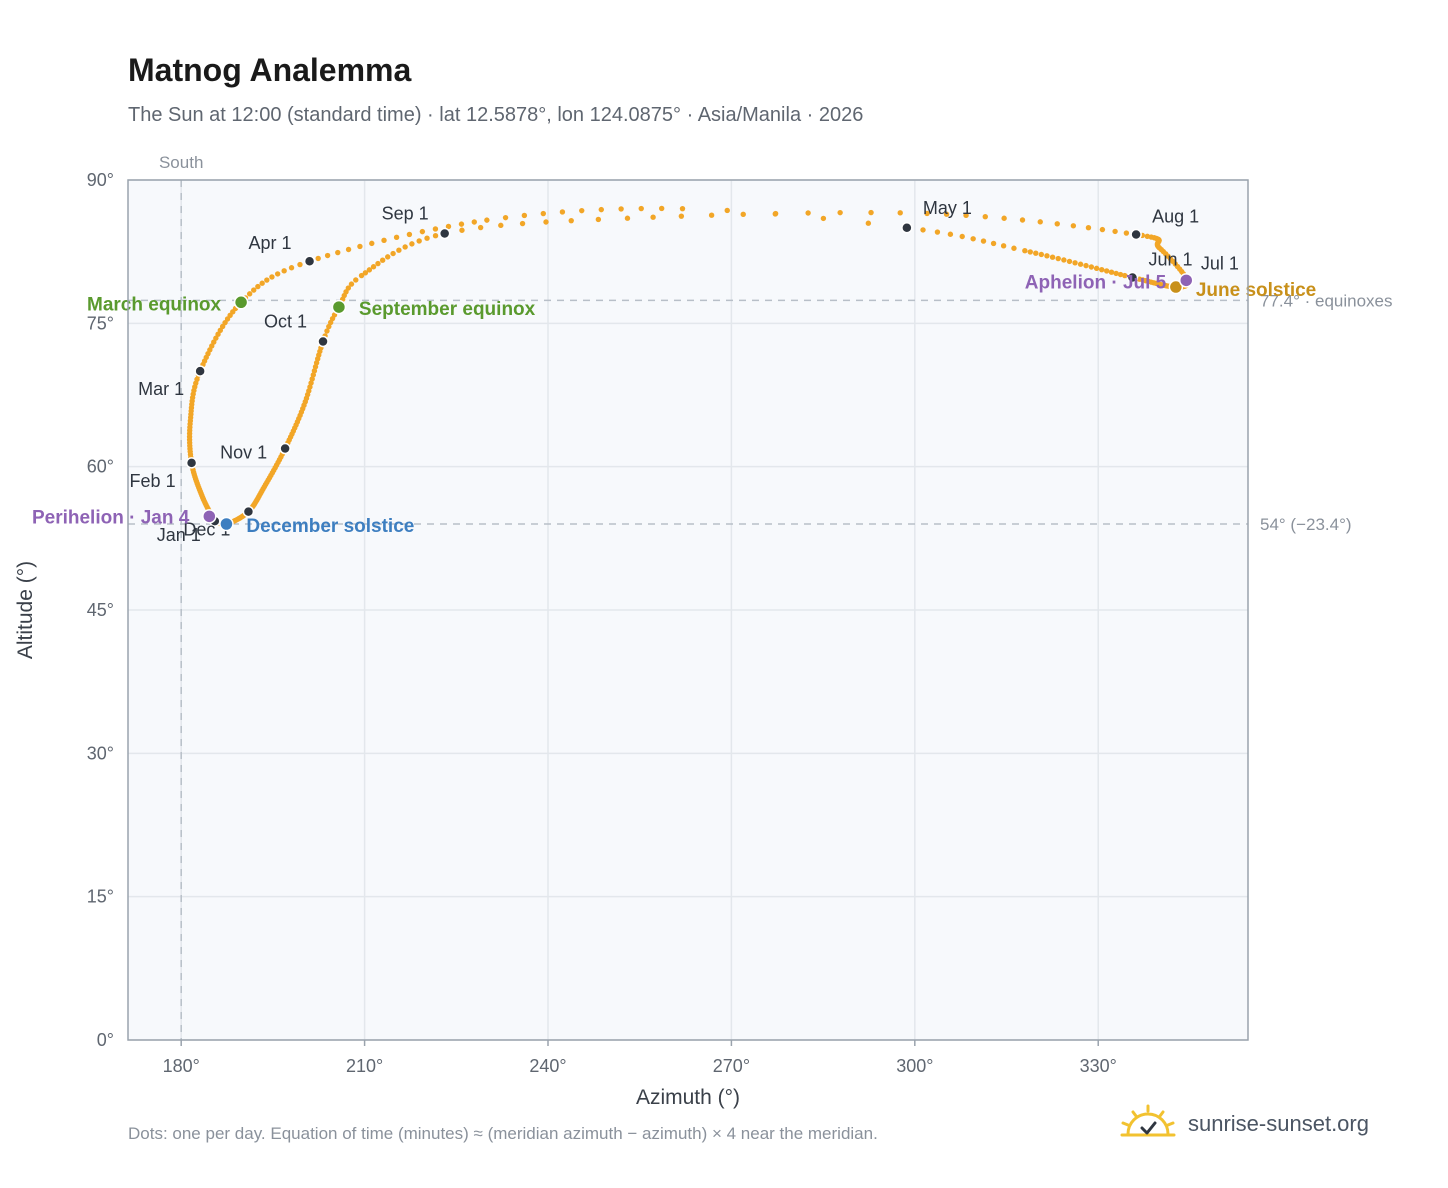 The width and height of the screenshot is (1448, 1188). What do you see at coordinates (100, 467) in the screenshot?
I see `y-tick-label: 60°` at bounding box center [100, 467].